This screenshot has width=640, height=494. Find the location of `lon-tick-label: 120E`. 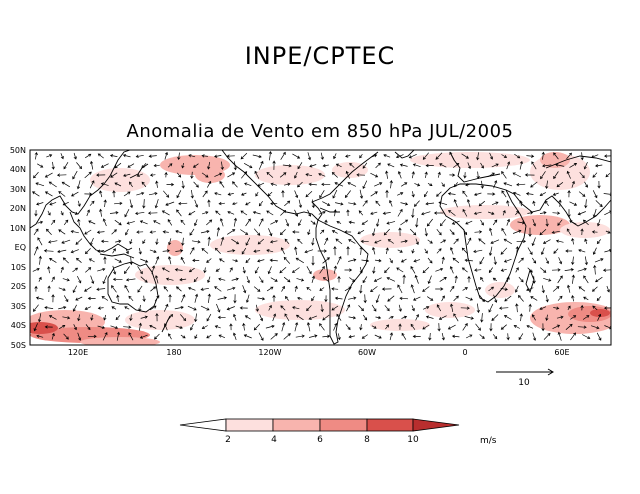

lon-tick-label: 120E is located at coordinates (78, 352).